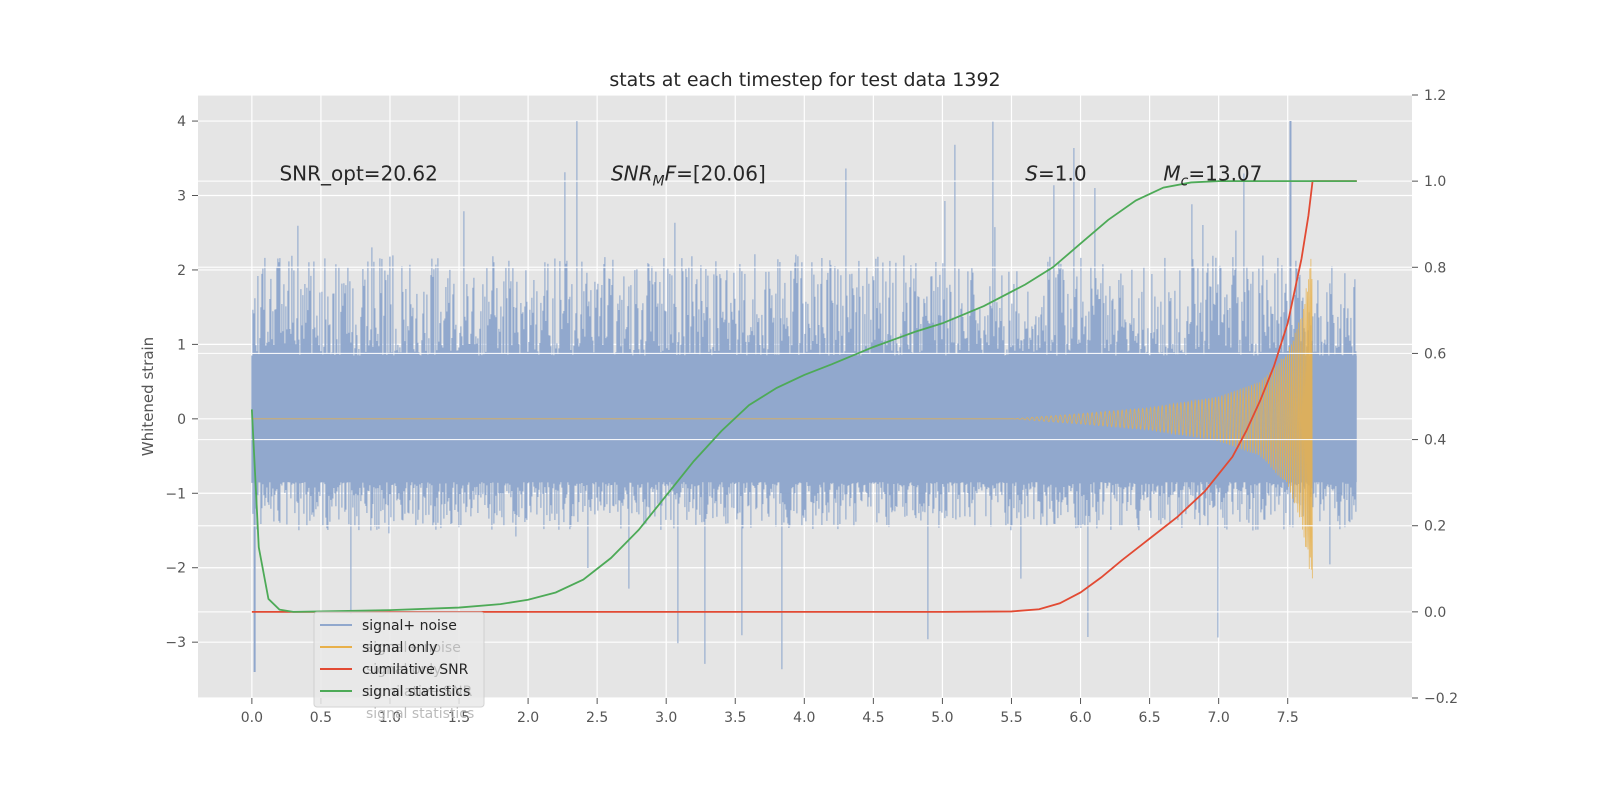 The image size is (1600, 800). I want to click on x-tick-label: 4.5, so click(873, 718).